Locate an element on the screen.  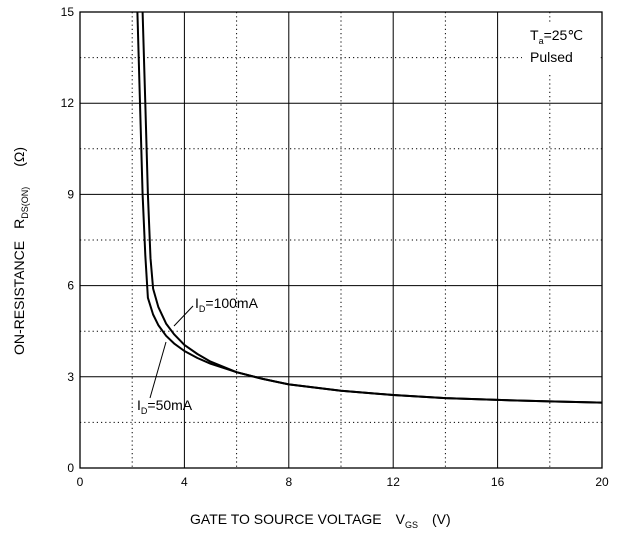
y-tick-label: 9 is located at coordinates (70, 194).